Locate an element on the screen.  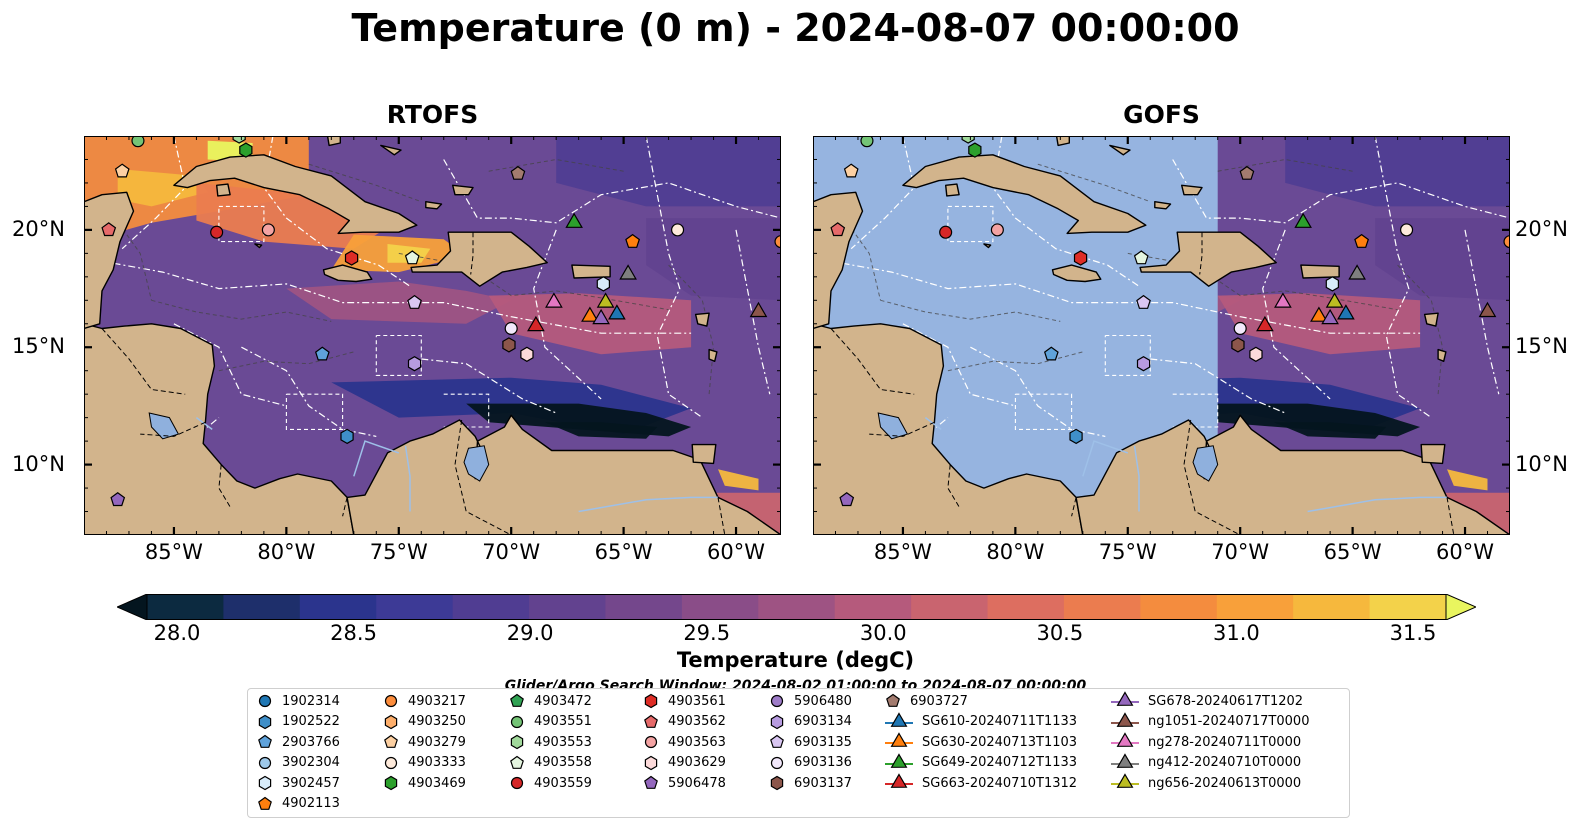
jamaica-land is located at coordinates (347, 273).